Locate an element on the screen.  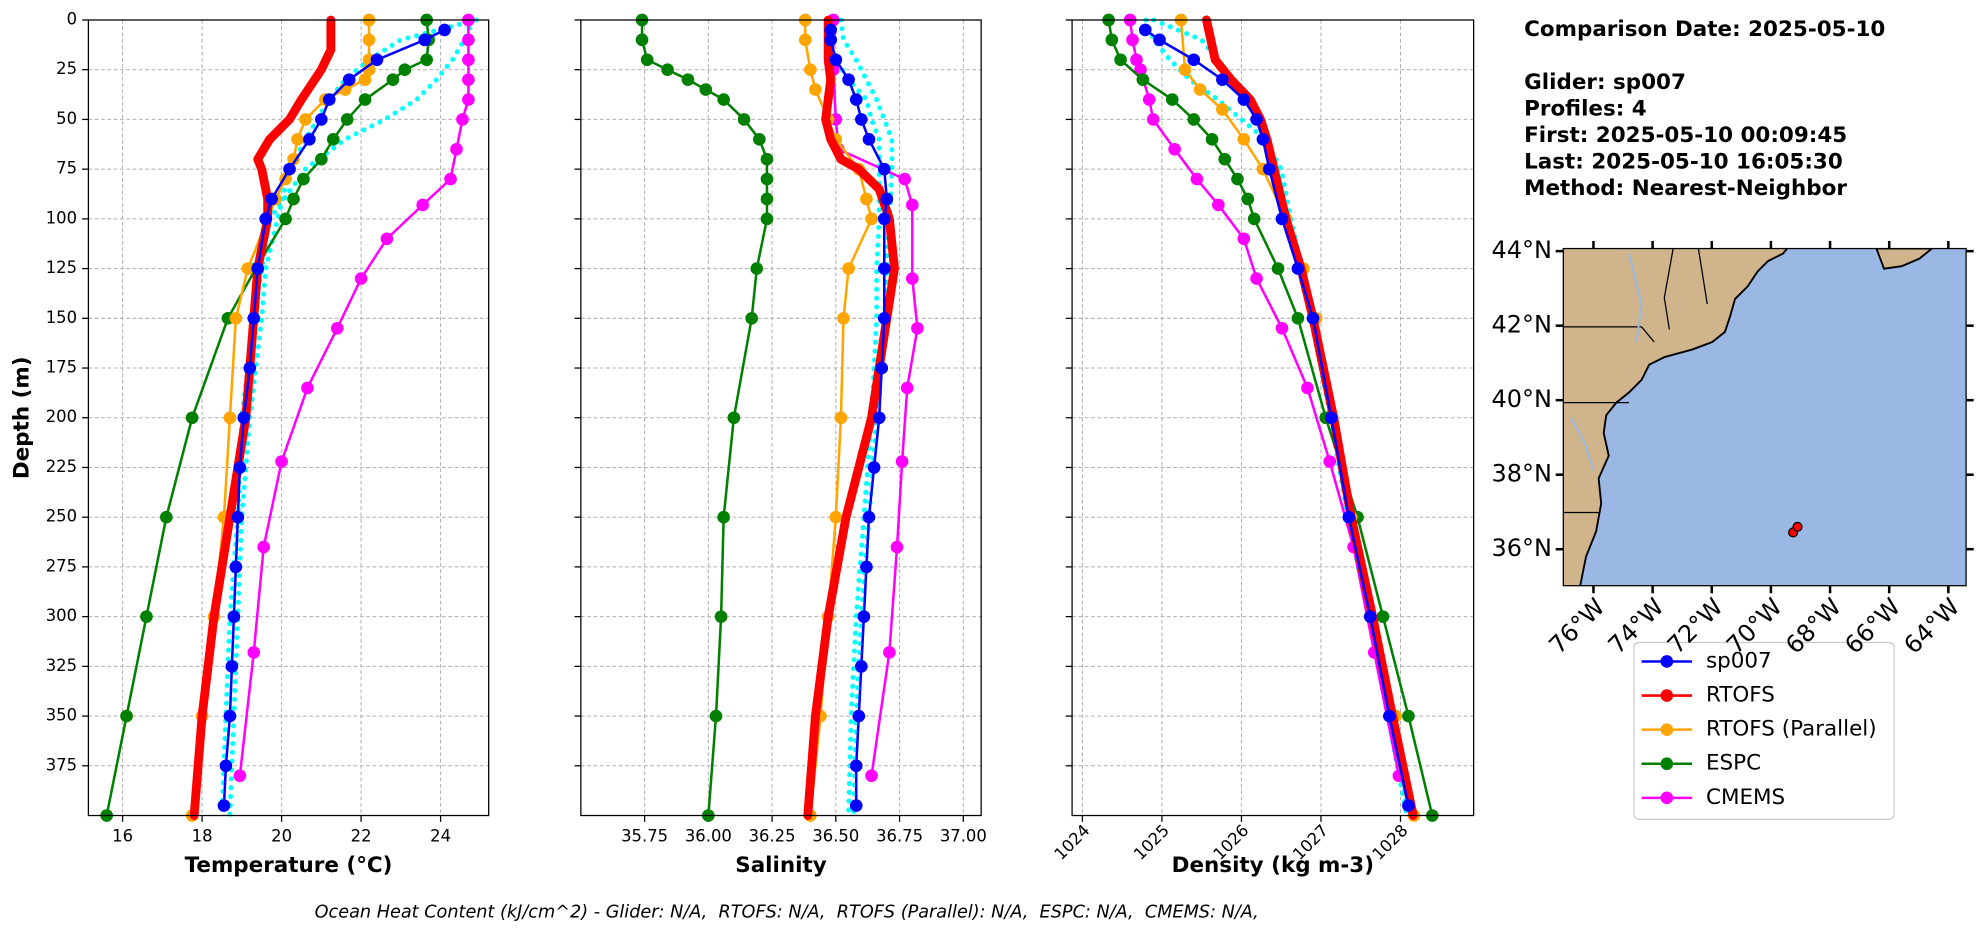
y-tick-label: 25 is located at coordinates (66, 68).